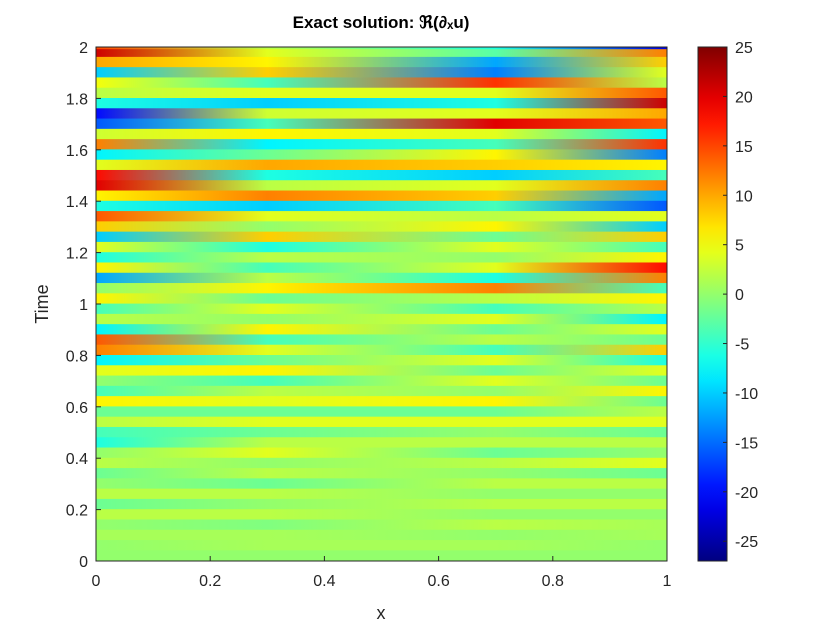 The image size is (840, 630). Describe the element at coordinates (77, 511) in the screenshot. I see `y-tick-label: 0.2` at that location.